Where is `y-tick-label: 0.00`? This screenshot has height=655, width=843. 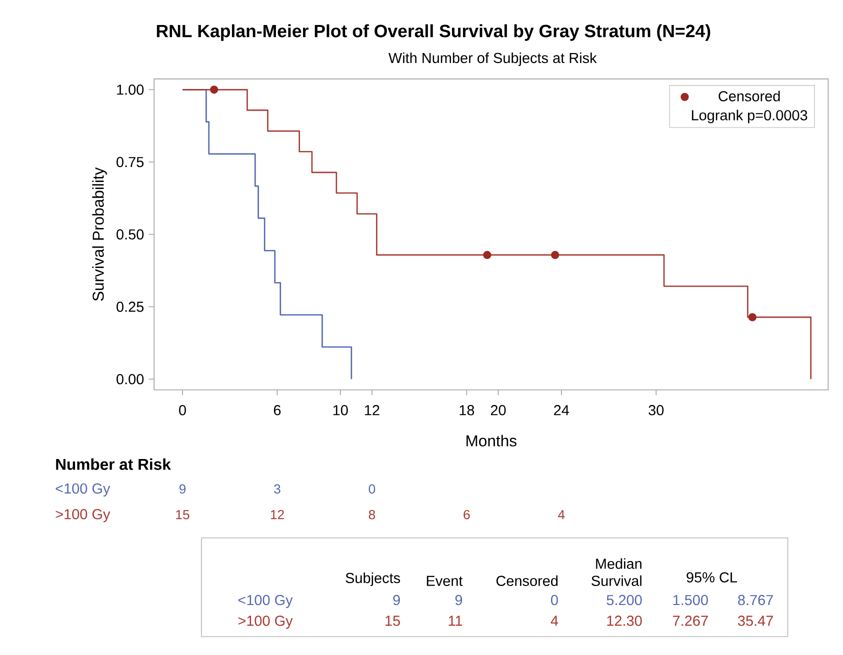
y-tick-label: 0.00 is located at coordinates (130, 379).